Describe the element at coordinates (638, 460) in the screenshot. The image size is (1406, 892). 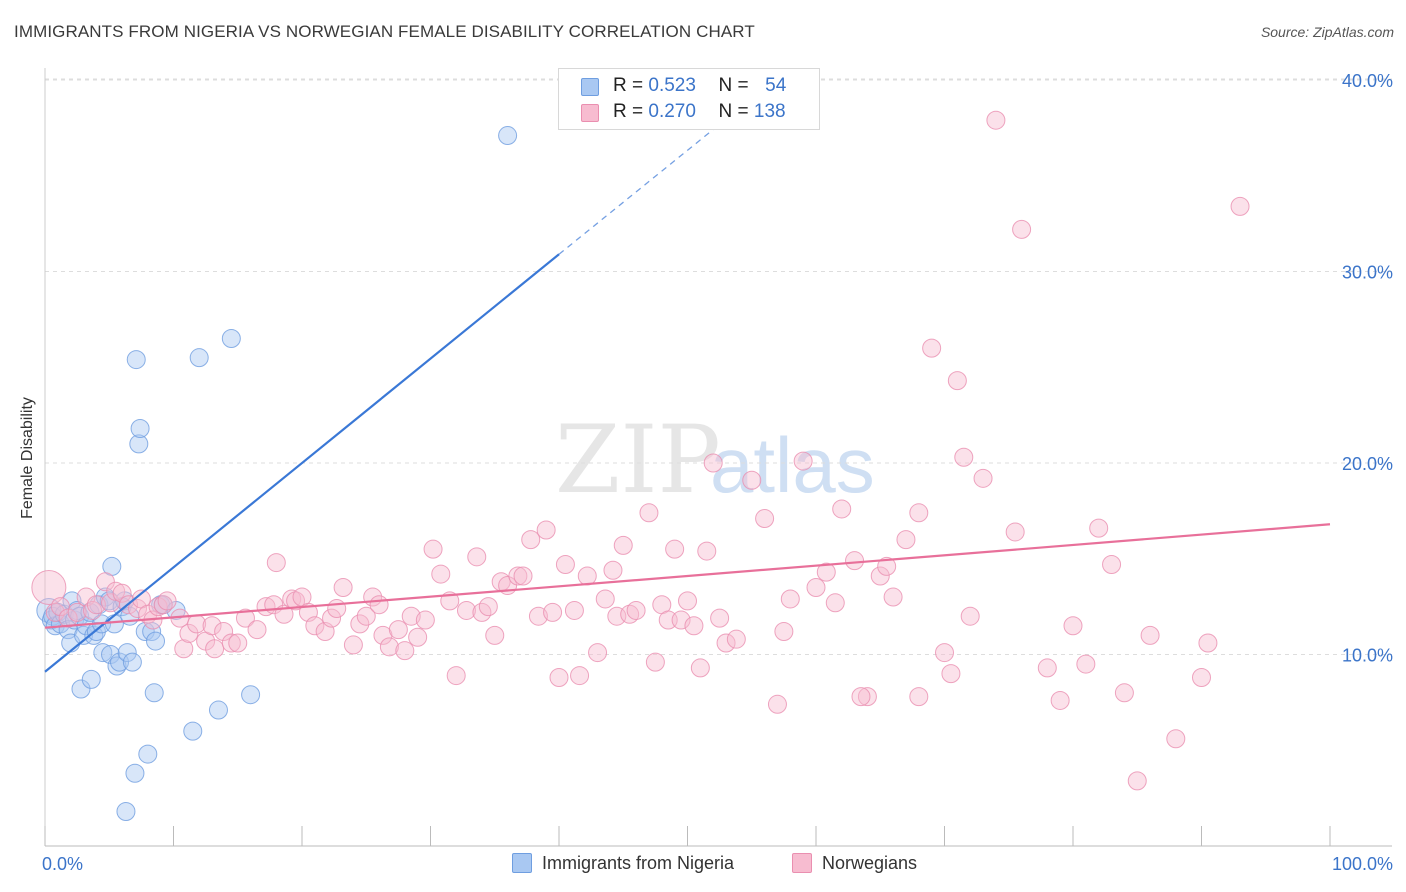
I see `watermark-zip: ZIP` at that location.